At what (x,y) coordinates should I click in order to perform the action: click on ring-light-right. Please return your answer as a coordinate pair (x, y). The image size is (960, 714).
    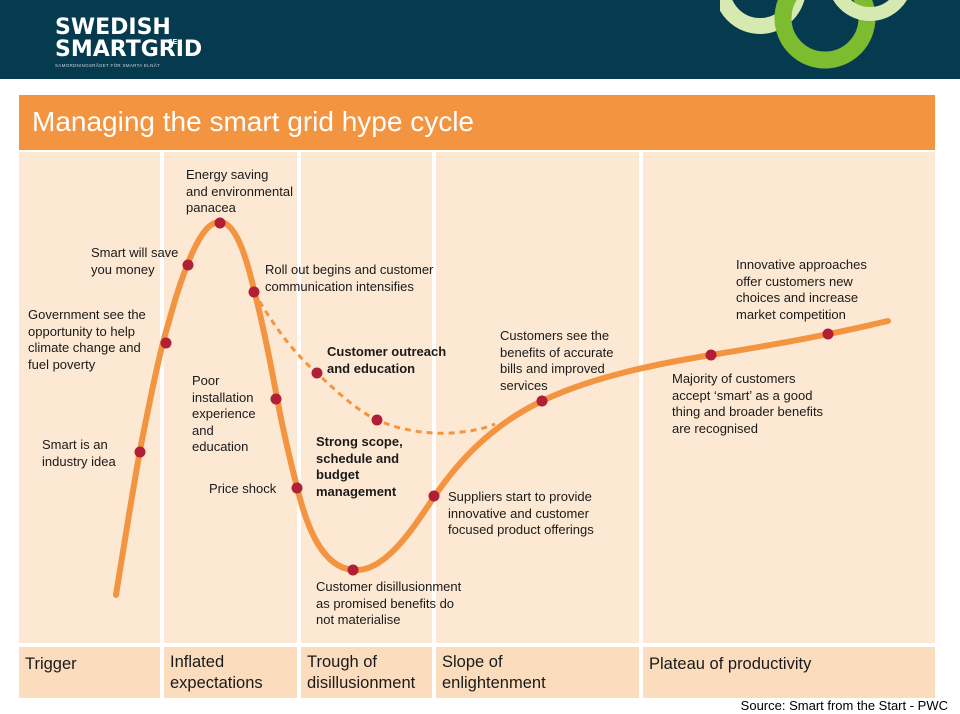
    Looking at the image, I should click on (870, 10).